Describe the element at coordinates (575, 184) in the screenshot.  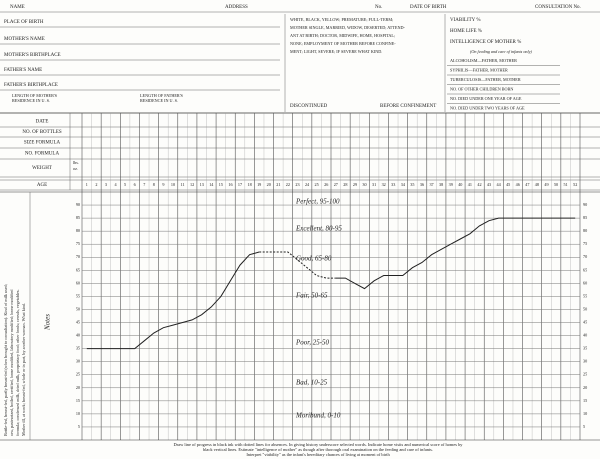
I see `age-label: 52` at that location.